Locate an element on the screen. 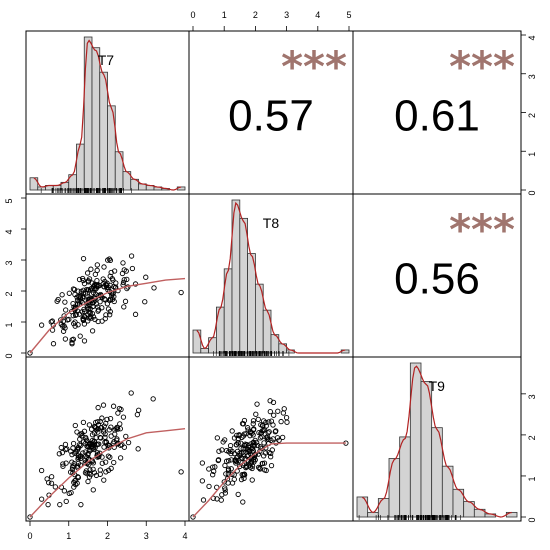 The width and height of the screenshot is (550, 550). correlation-value: 0.56 is located at coordinates (437, 279).